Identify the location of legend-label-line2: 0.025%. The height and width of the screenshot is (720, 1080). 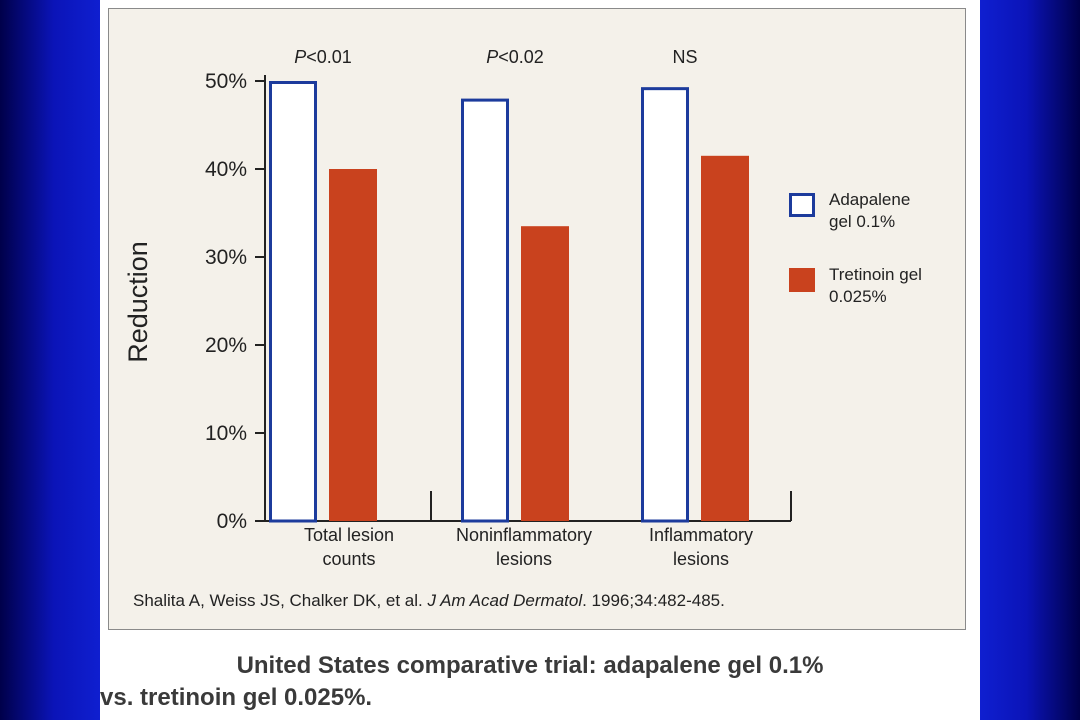
(858, 296).